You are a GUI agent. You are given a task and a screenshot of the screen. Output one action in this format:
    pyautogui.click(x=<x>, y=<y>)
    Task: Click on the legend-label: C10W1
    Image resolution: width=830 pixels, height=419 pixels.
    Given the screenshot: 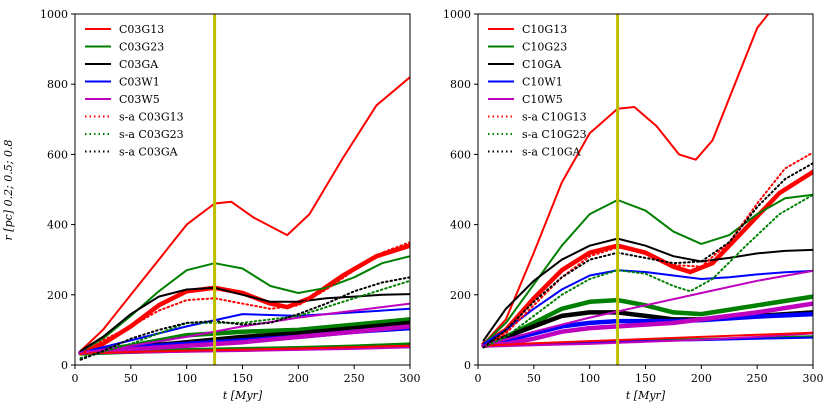 What is the action you would take?
    pyautogui.click(x=542, y=82)
    